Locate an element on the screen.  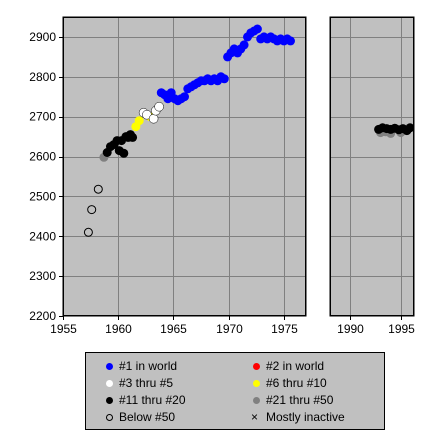
legend-item-4: #6 thru #10 is located at coordinates (289, 383).